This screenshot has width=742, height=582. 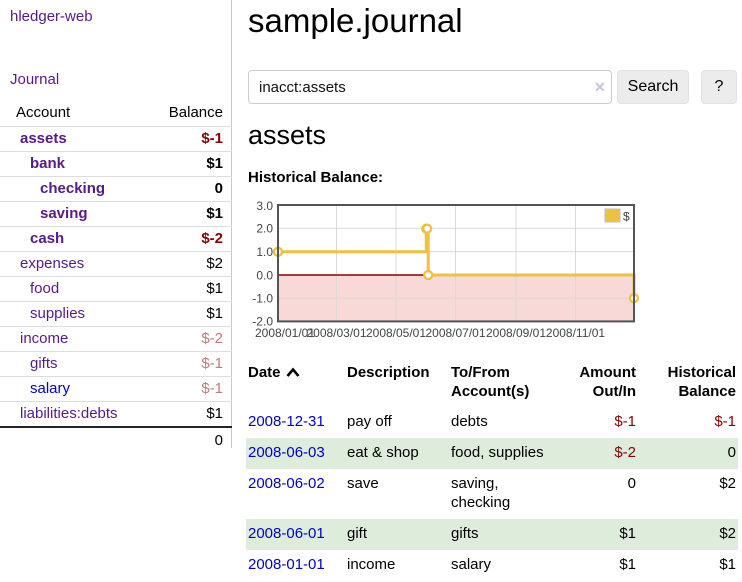 What do you see at coordinates (701, 382) in the screenshot?
I see `balance-column-header: Historical Balance` at bounding box center [701, 382].